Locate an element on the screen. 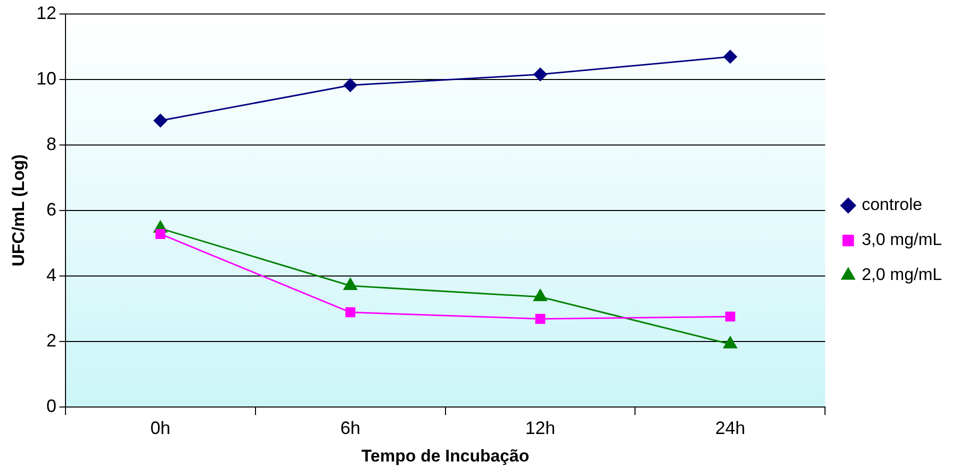 This screenshot has width=972, height=476. legend-label: 2,0 mg/mL is located at coordinates (902, 274).